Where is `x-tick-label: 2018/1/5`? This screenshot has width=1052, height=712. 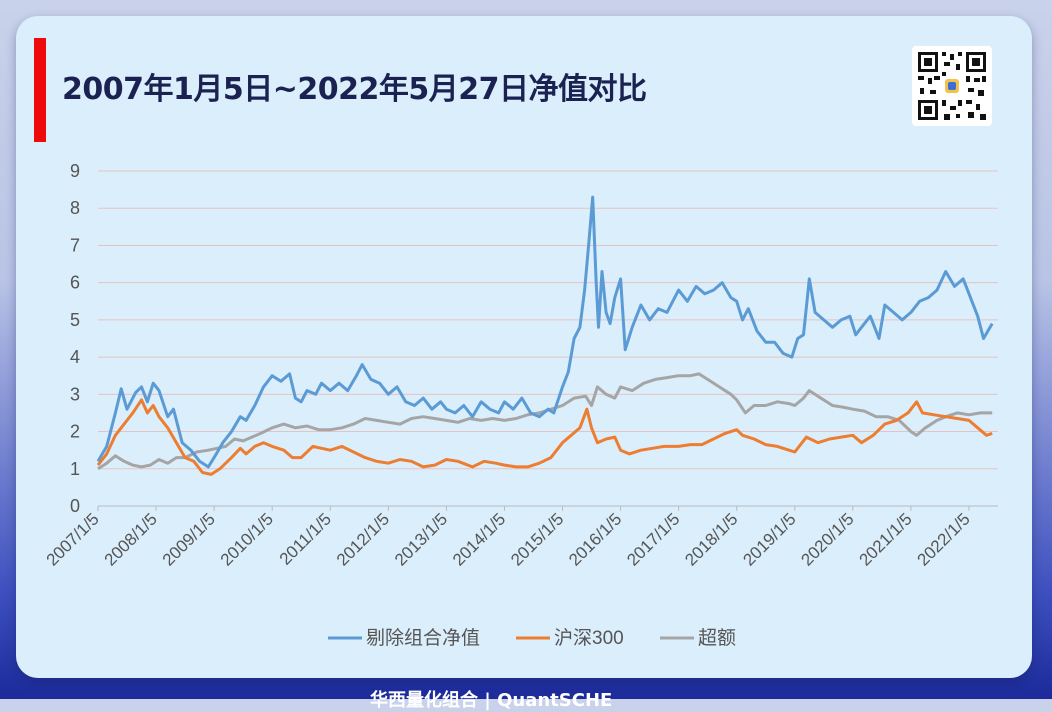 x-tick-label: 2018/1/5 is located at coordinates (711, 539).